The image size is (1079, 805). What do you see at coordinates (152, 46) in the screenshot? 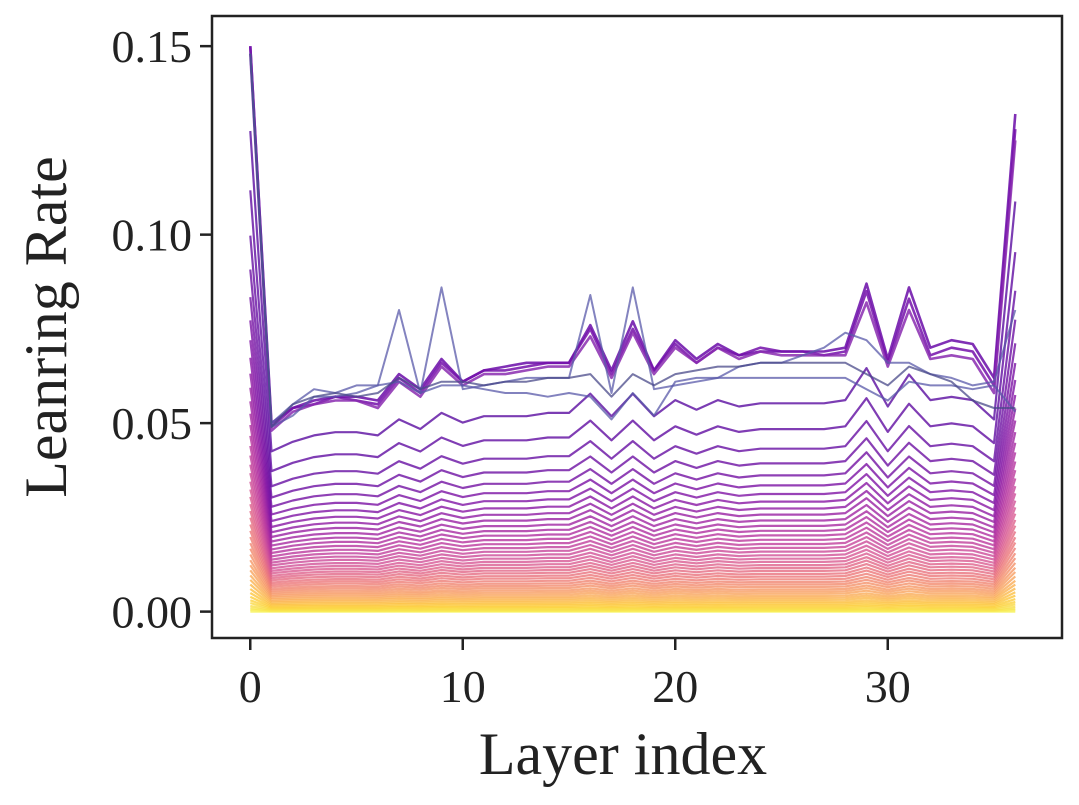
I see `y-tick-label: 0.15` at bounding box center [152, 46].